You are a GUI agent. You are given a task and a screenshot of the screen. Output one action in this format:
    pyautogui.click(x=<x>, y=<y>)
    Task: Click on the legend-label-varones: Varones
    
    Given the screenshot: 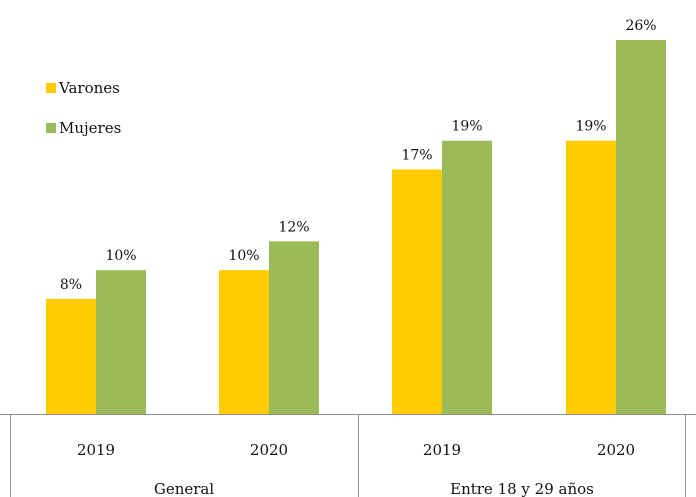 What is the action you would take?
    pyautogui.click(x=89, y=88)
    